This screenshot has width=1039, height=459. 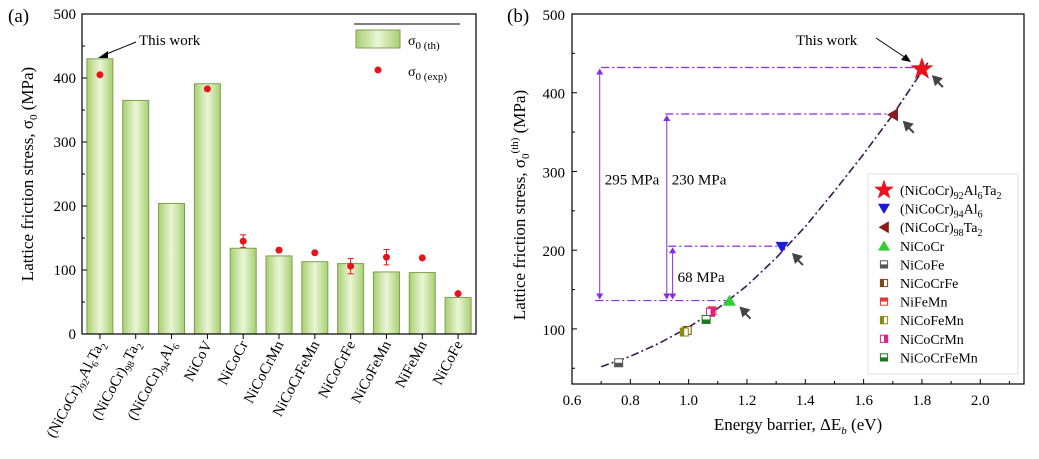 I want to click on legend-label-0-base: (NiCoCr), so click(x=927, y=191).